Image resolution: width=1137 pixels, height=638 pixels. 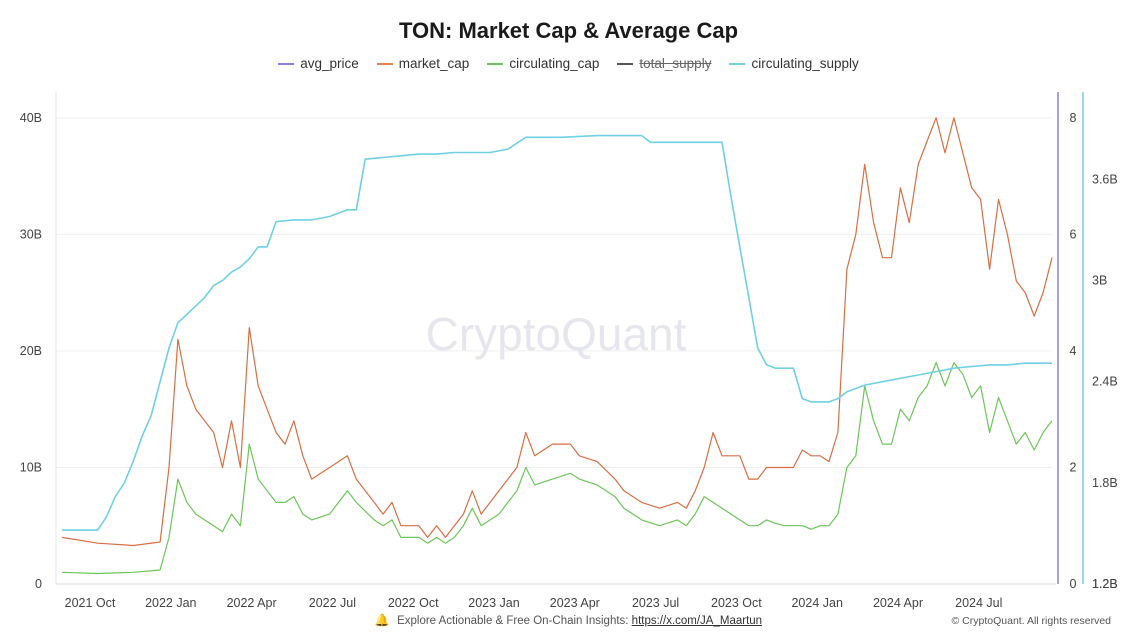 I want to click on legend-label: circulating_cap, so click(x=554, y=63).